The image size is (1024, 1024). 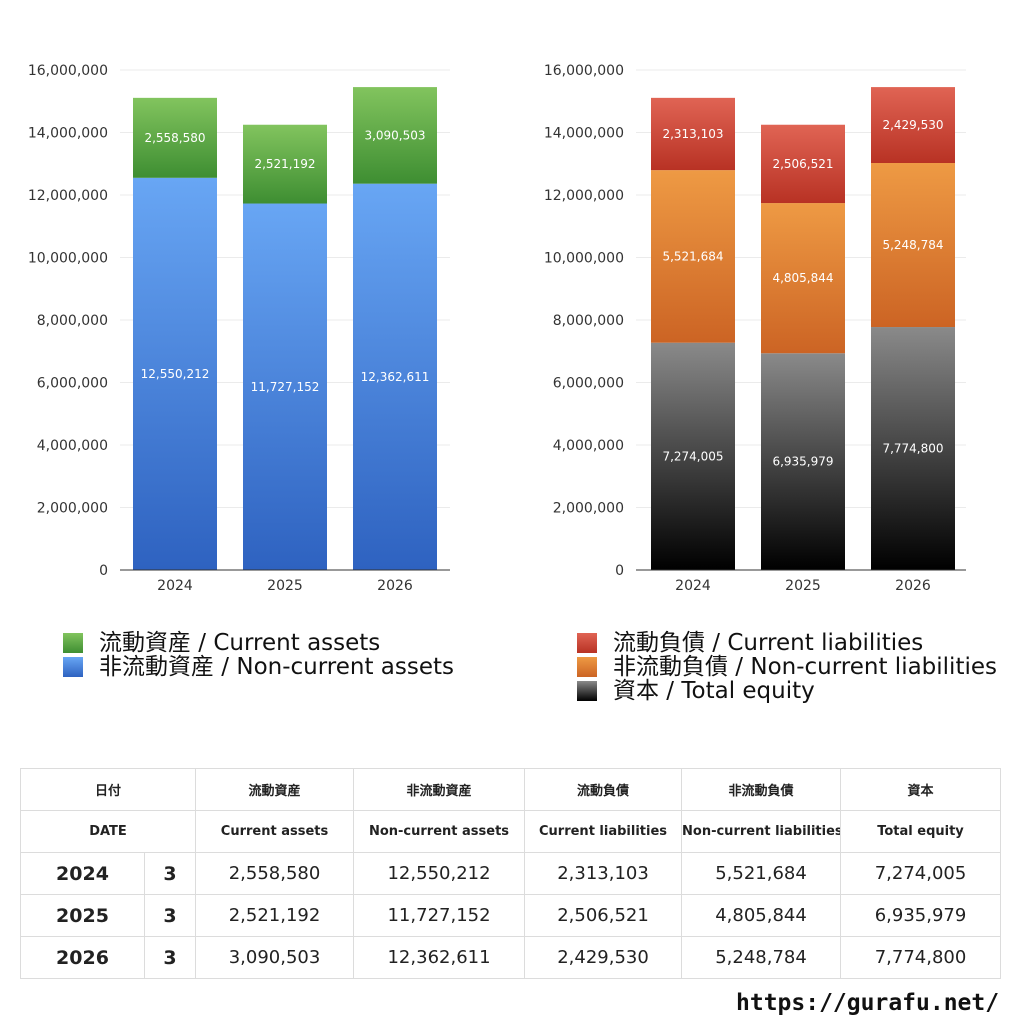 I want to click on data-label: 2,313,103, so click(x=692, y=134).